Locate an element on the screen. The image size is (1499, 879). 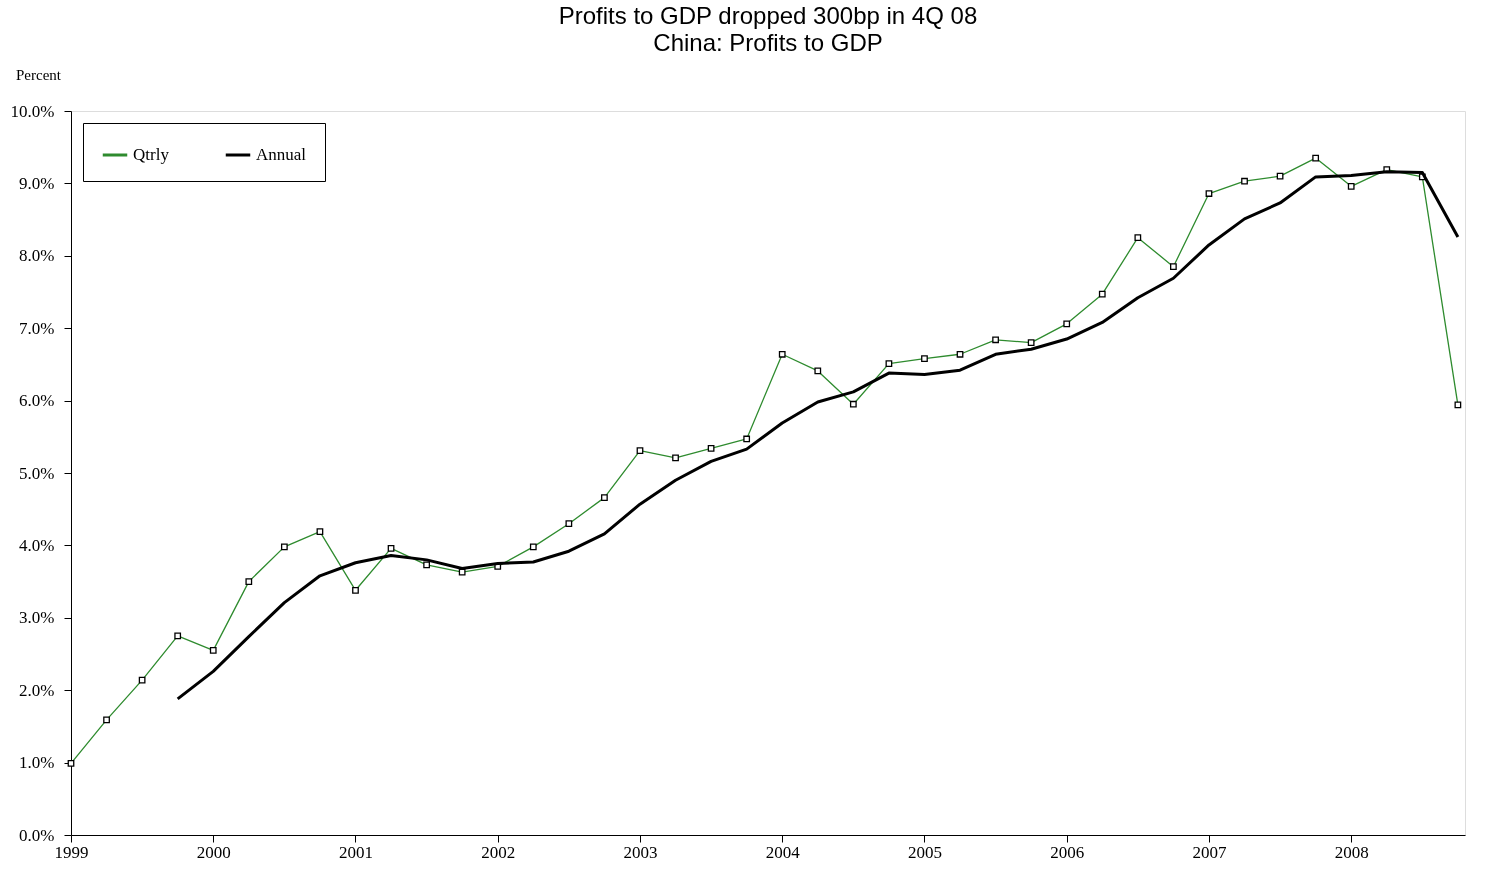
y-tick-label: 1.0% is located at coordinates (37, 763).